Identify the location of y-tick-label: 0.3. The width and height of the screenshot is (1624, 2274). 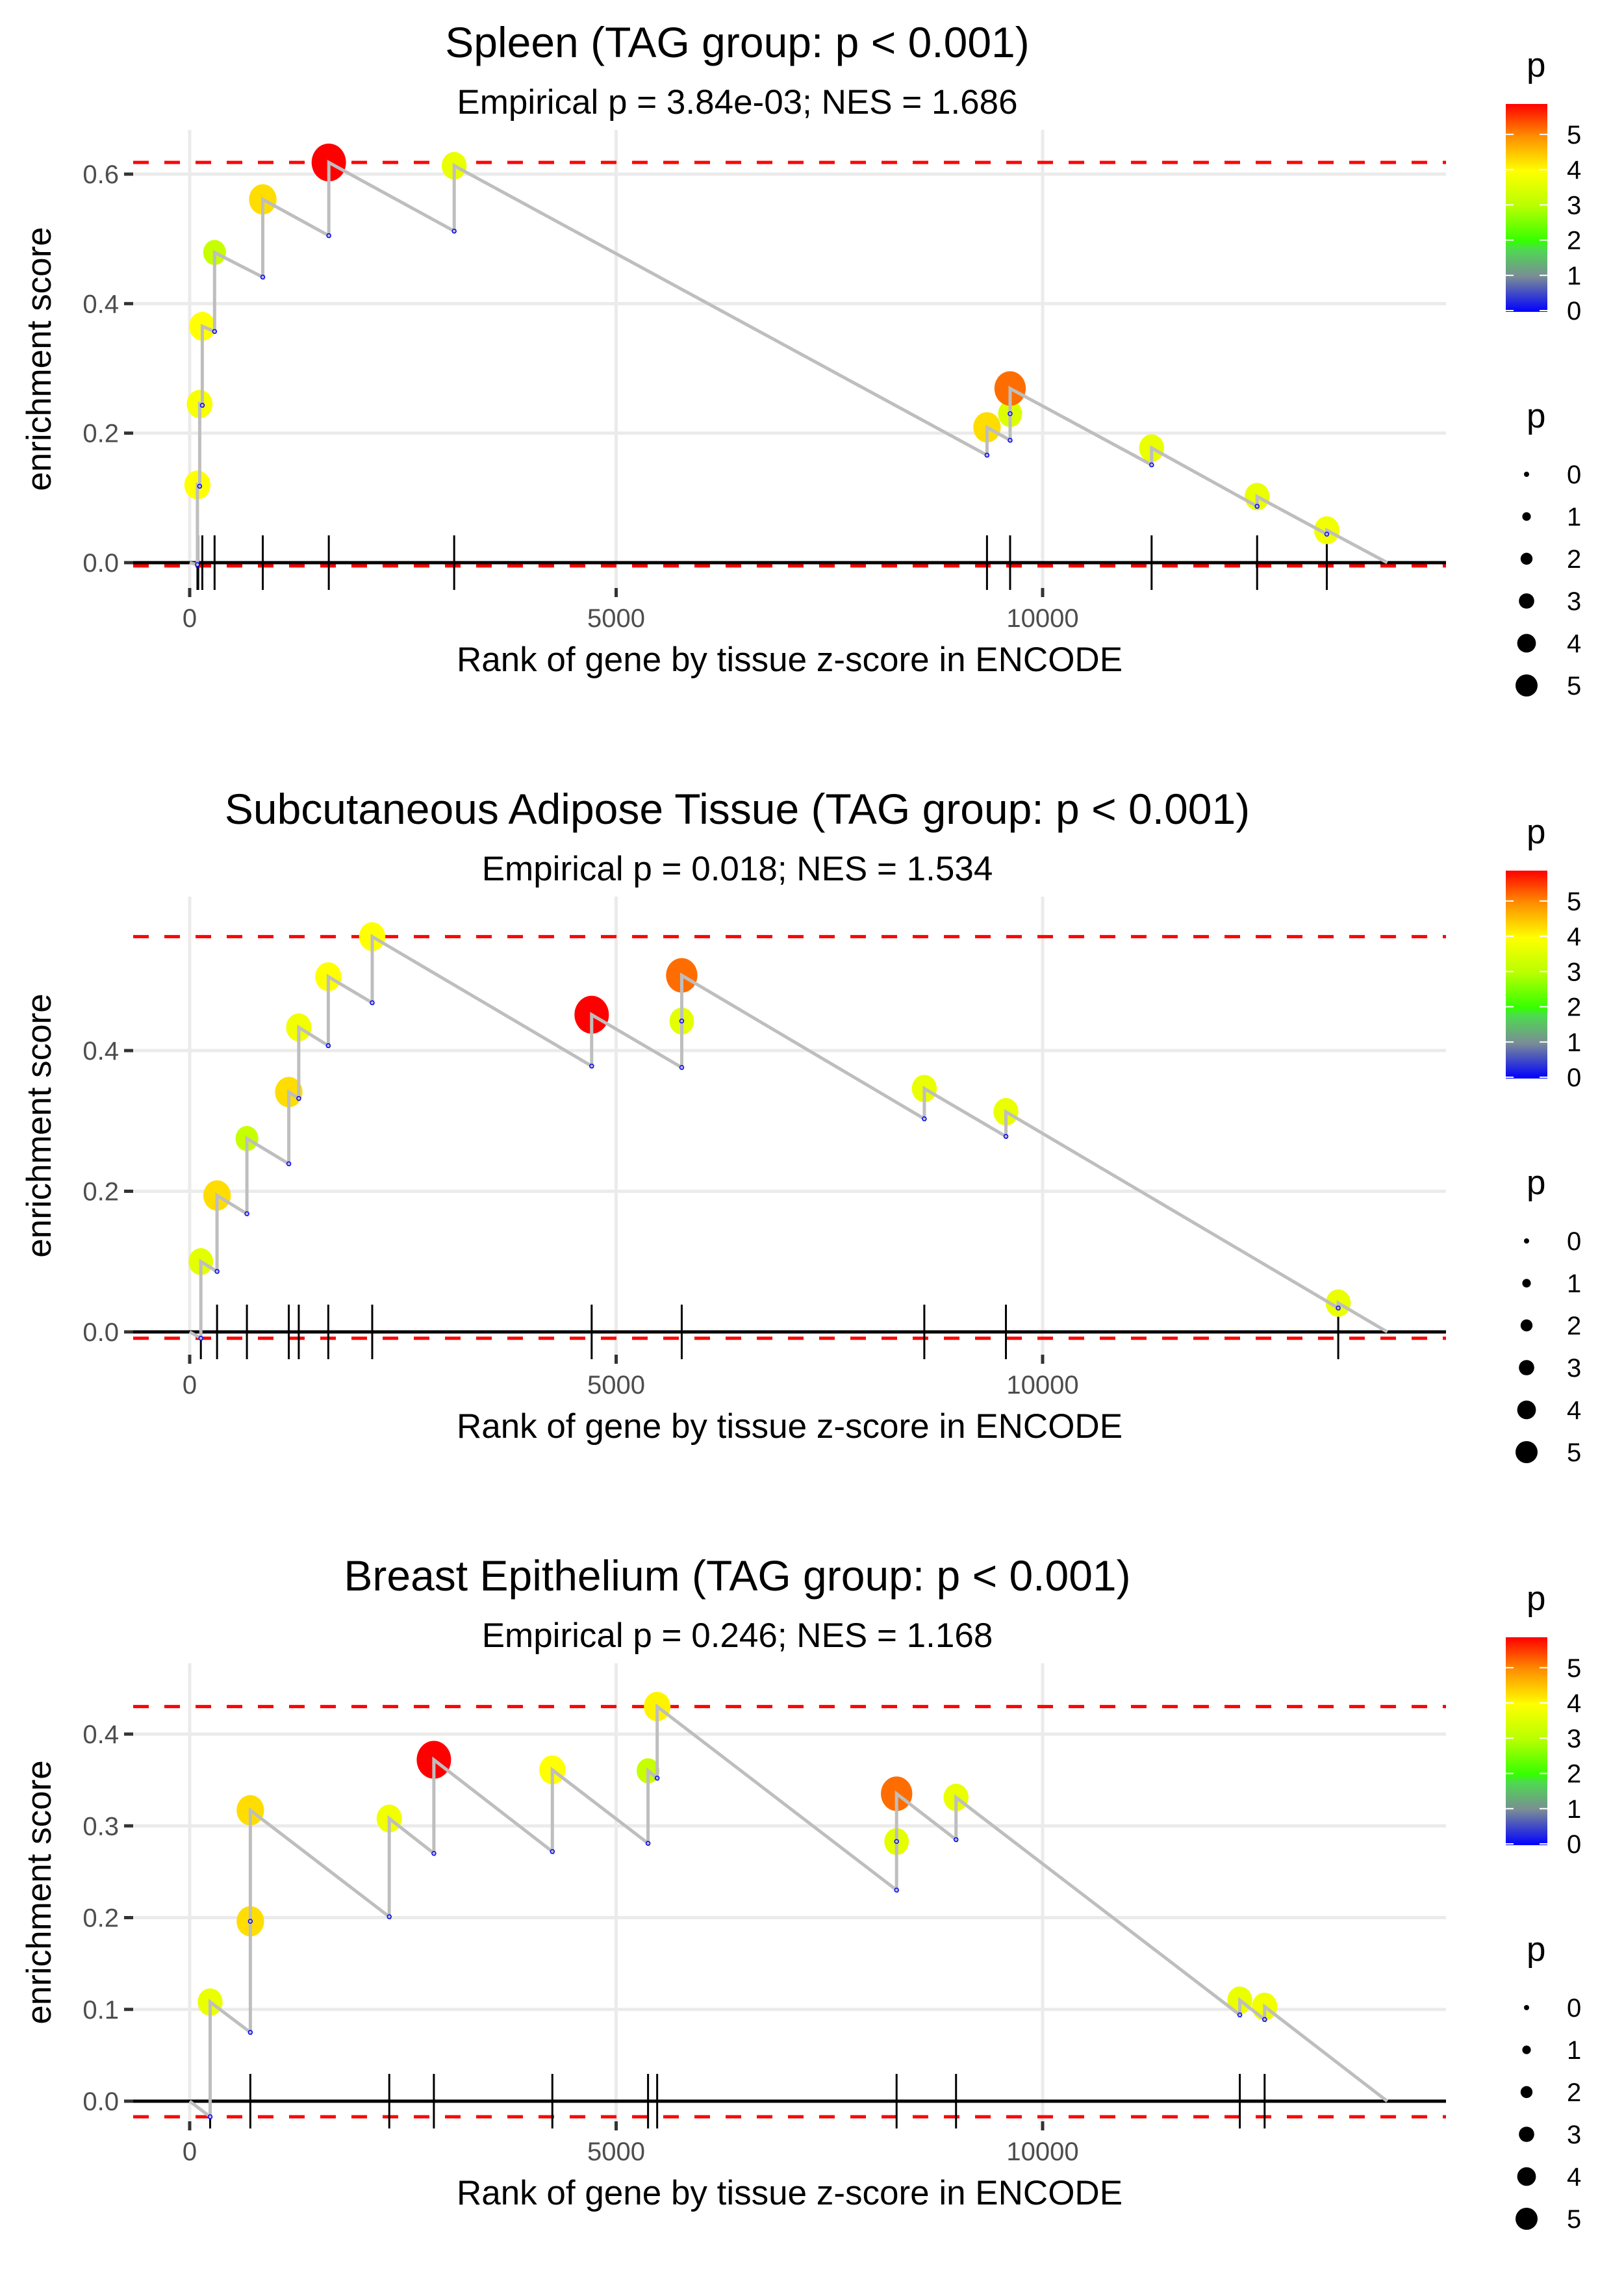
(100, 1826).